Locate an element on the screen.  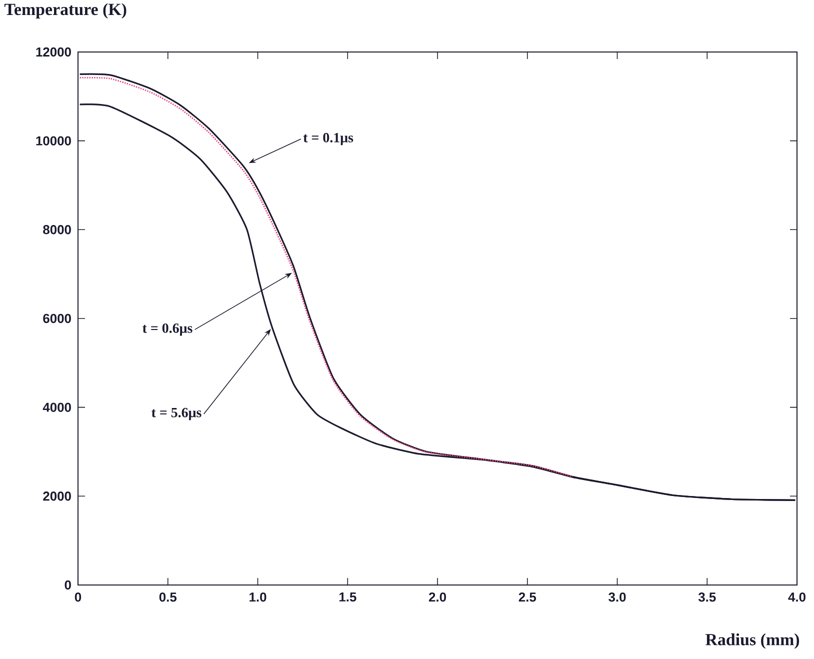
x-tick-label: 1.5 is located at coordinates (347, 597).